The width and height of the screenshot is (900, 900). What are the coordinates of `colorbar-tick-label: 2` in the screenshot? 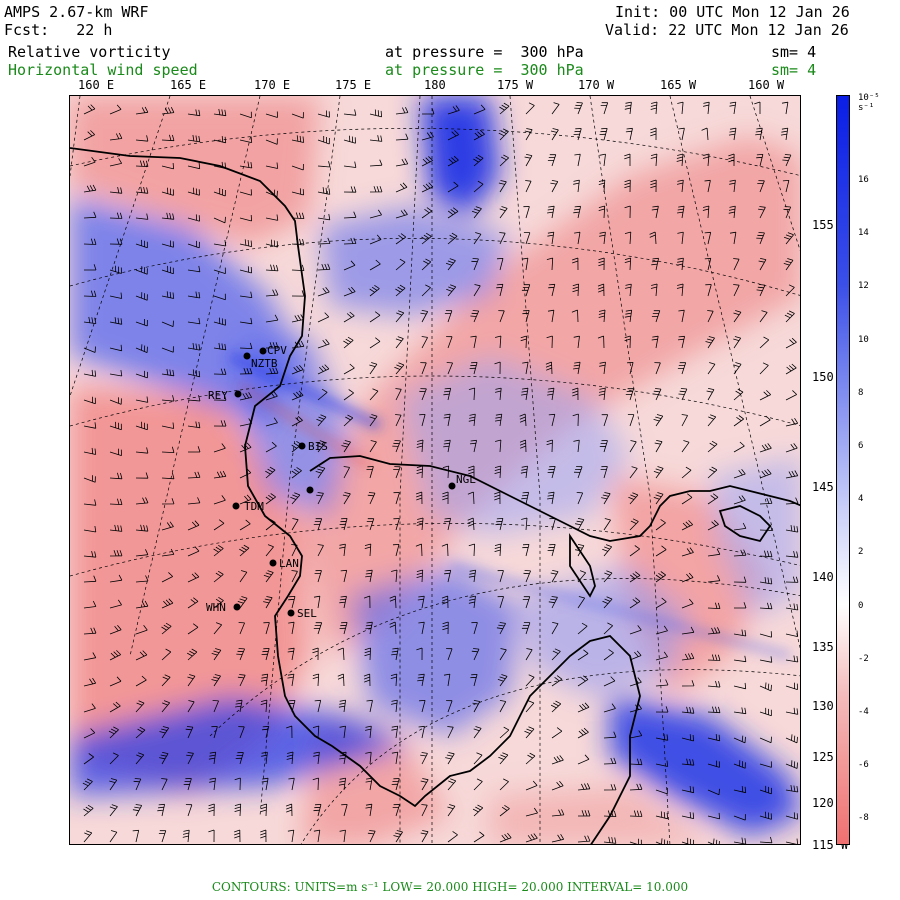 It's located at (861, 552).